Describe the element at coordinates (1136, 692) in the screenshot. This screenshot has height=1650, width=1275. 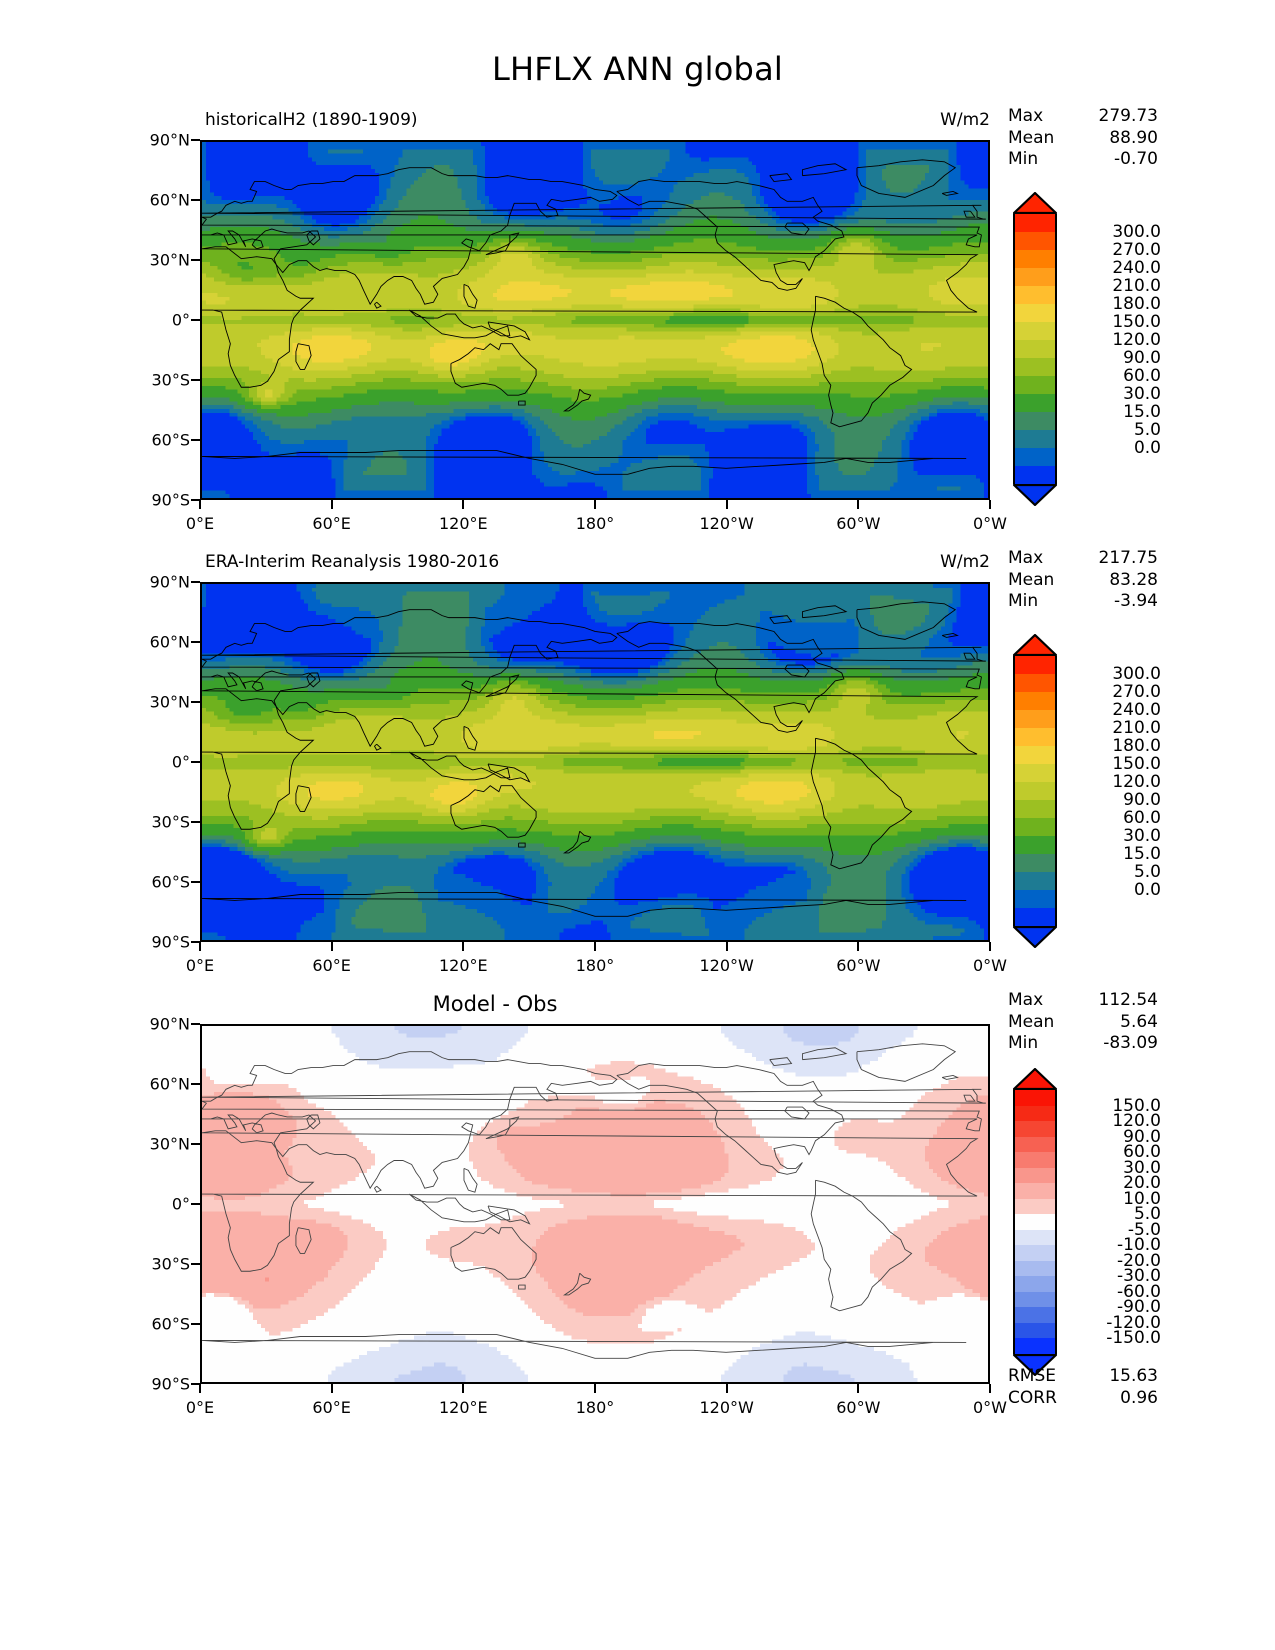
I see `colorbar-tick-label: 270.0` at that location.